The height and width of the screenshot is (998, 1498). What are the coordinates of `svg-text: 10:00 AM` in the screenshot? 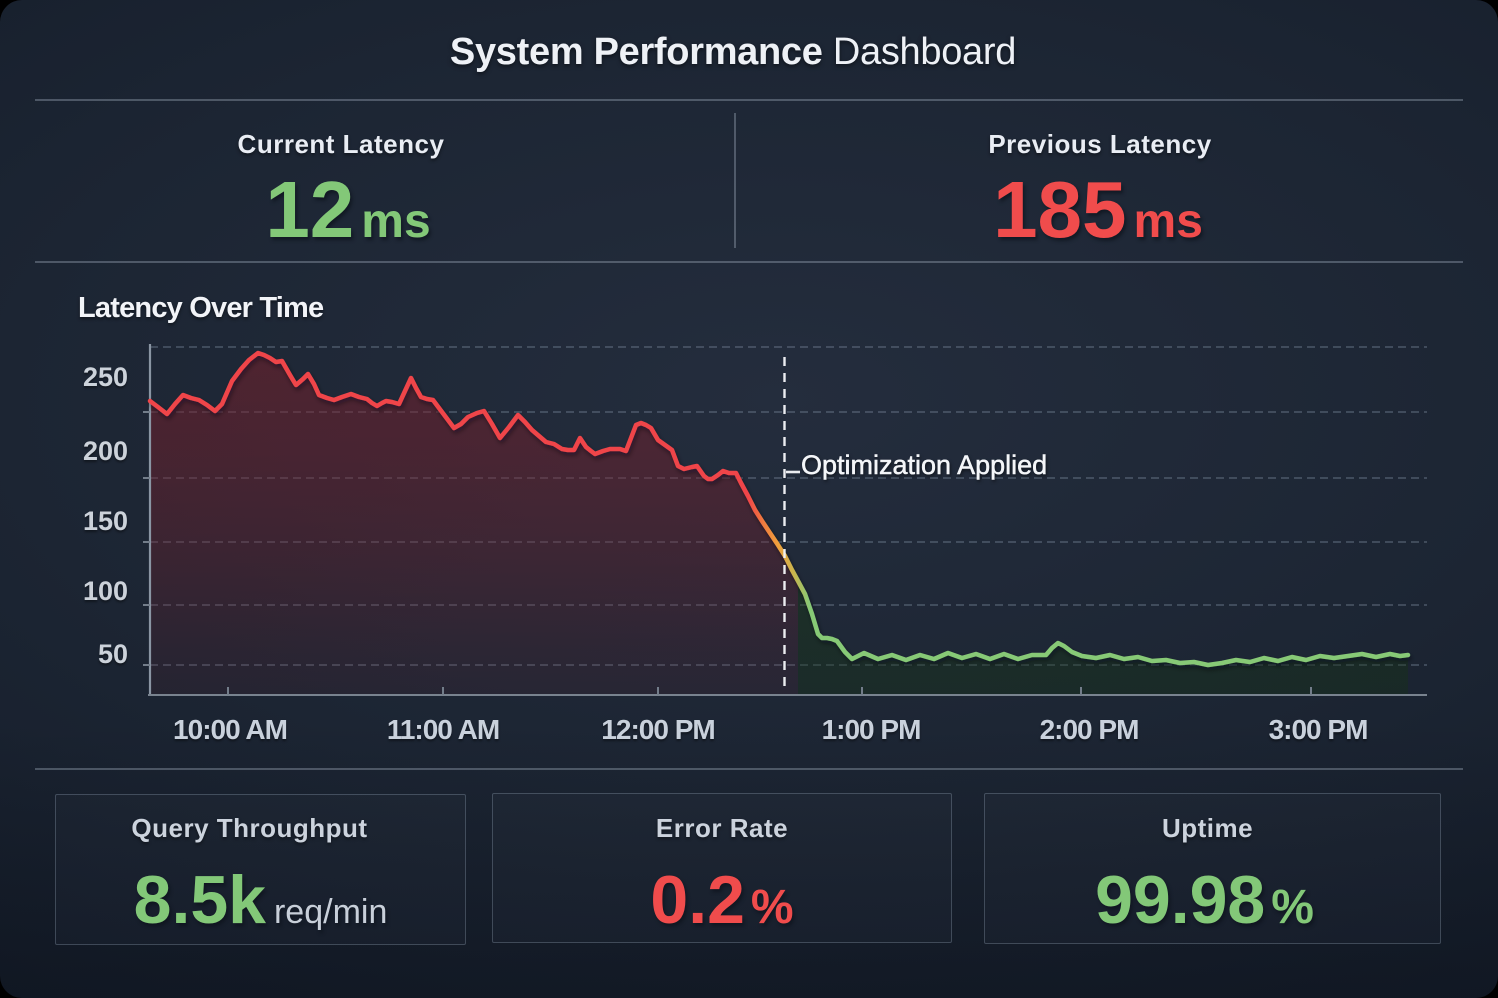 It's located at (230, 729).